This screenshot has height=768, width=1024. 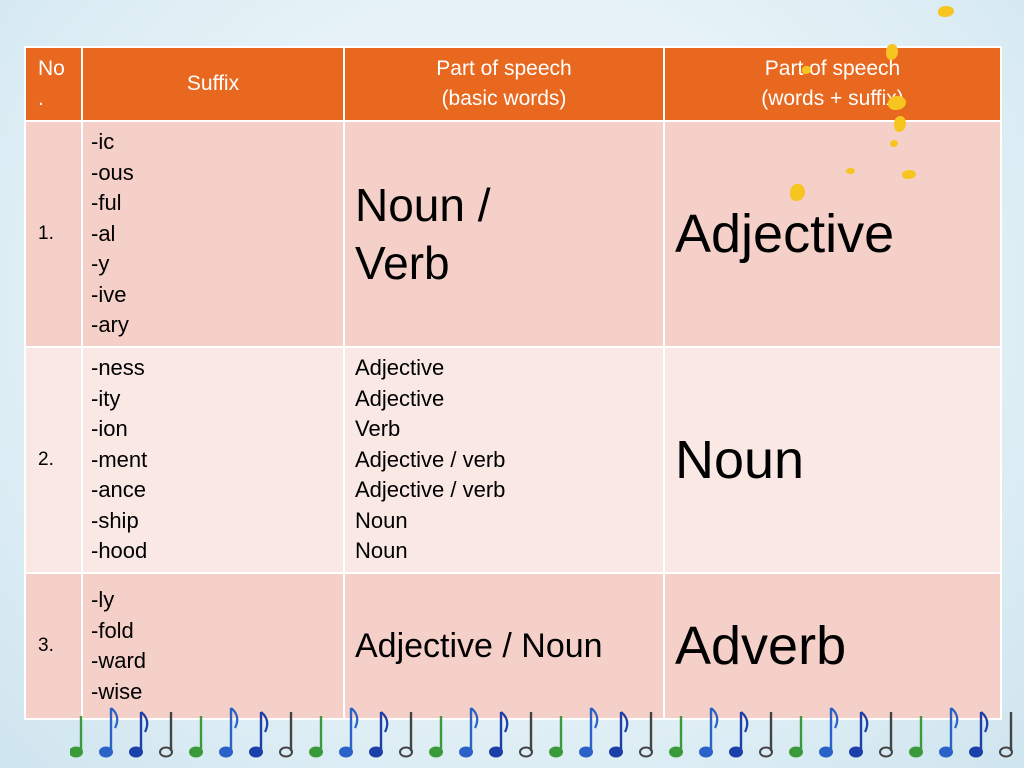 What do you see at coordinates (106, 398) in the screenshot?
I see `suffix-item: -ity` at bounding box center [106, 398].